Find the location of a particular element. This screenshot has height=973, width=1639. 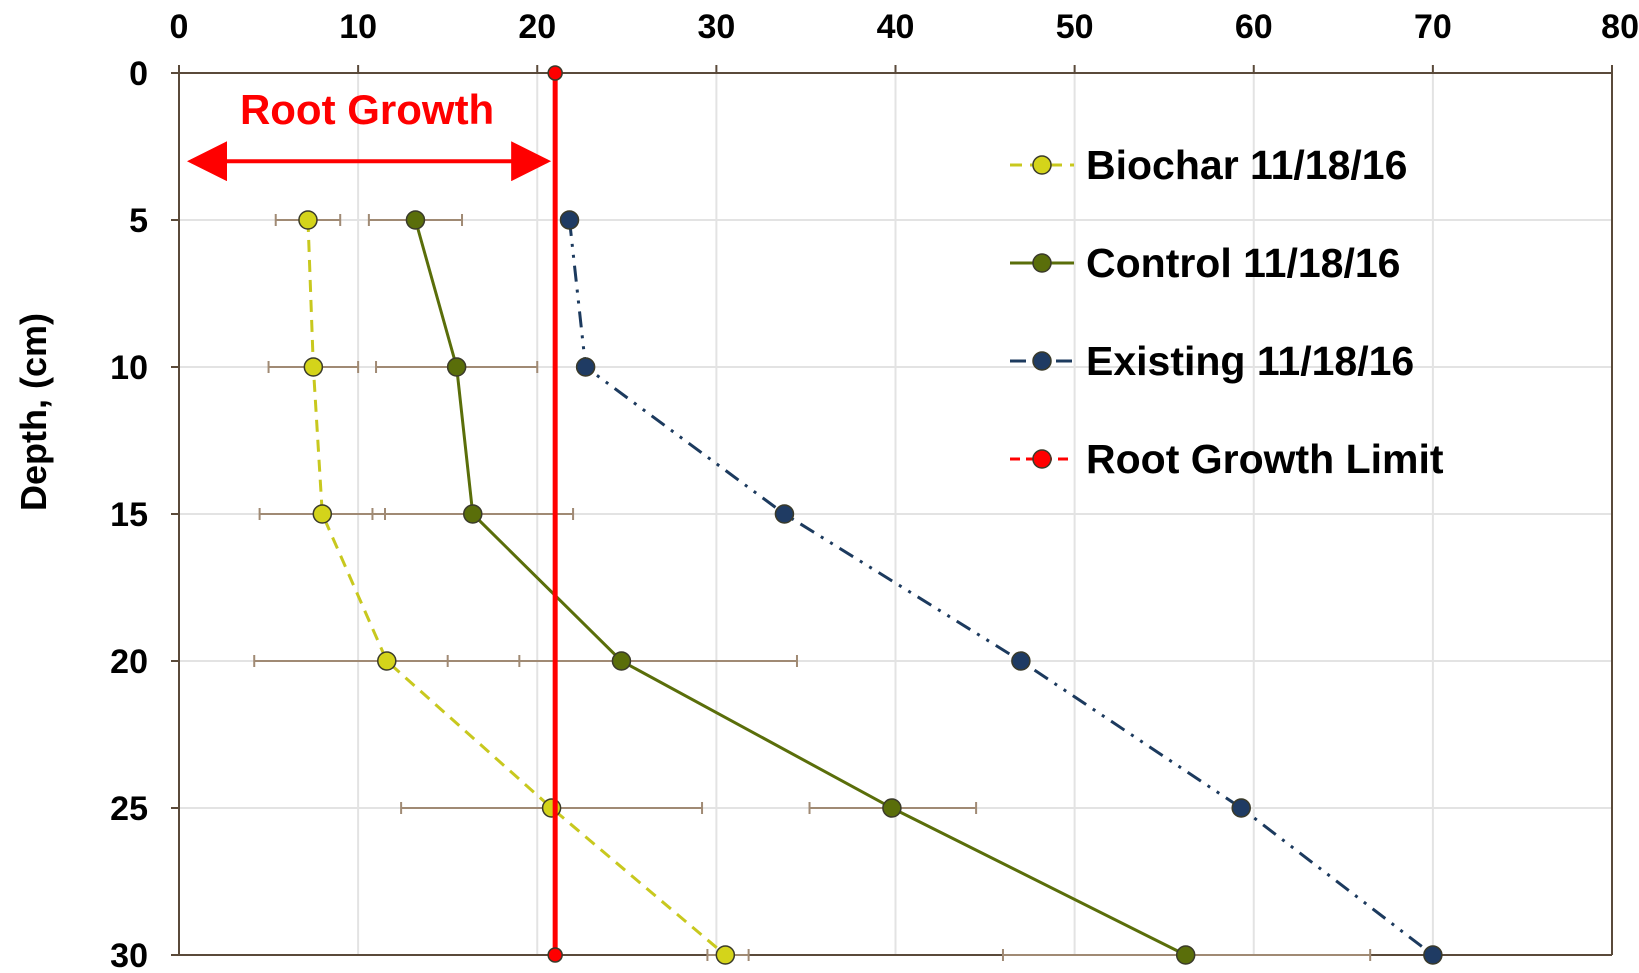

y-tick-label: 30 is located at coordinates (129, 955).